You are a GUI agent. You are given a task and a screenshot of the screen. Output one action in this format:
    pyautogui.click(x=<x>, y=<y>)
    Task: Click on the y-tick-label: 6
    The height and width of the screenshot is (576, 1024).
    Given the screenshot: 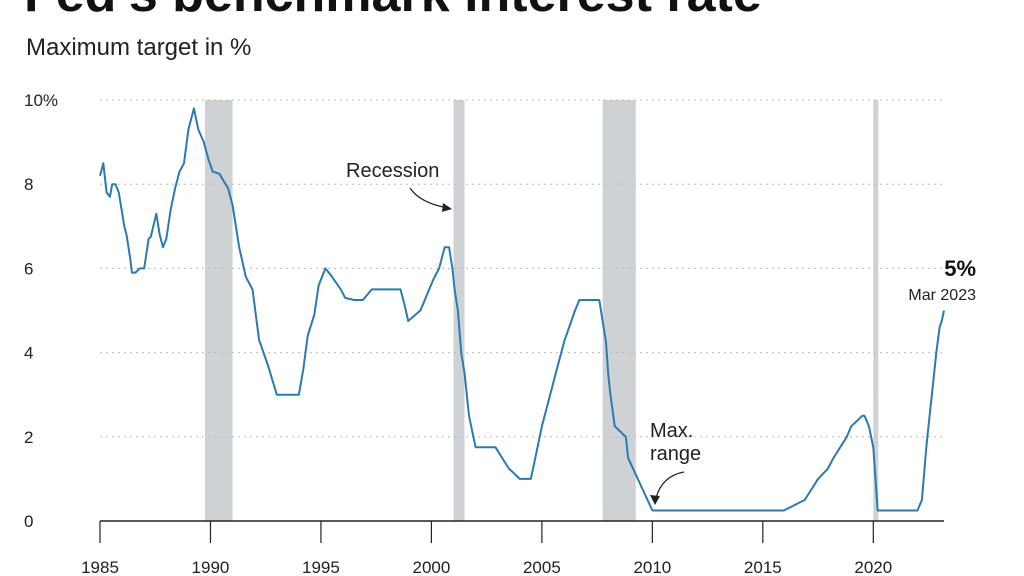 What is the action you would take?
    pyautogui.click(x=28, y=268)
    